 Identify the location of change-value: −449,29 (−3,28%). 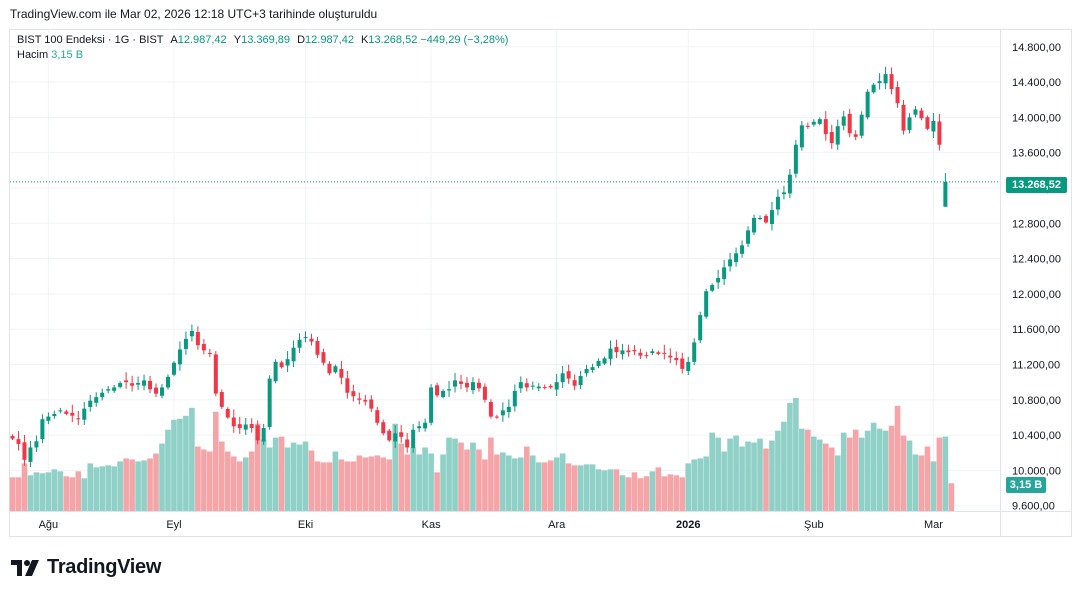
(464, 40).